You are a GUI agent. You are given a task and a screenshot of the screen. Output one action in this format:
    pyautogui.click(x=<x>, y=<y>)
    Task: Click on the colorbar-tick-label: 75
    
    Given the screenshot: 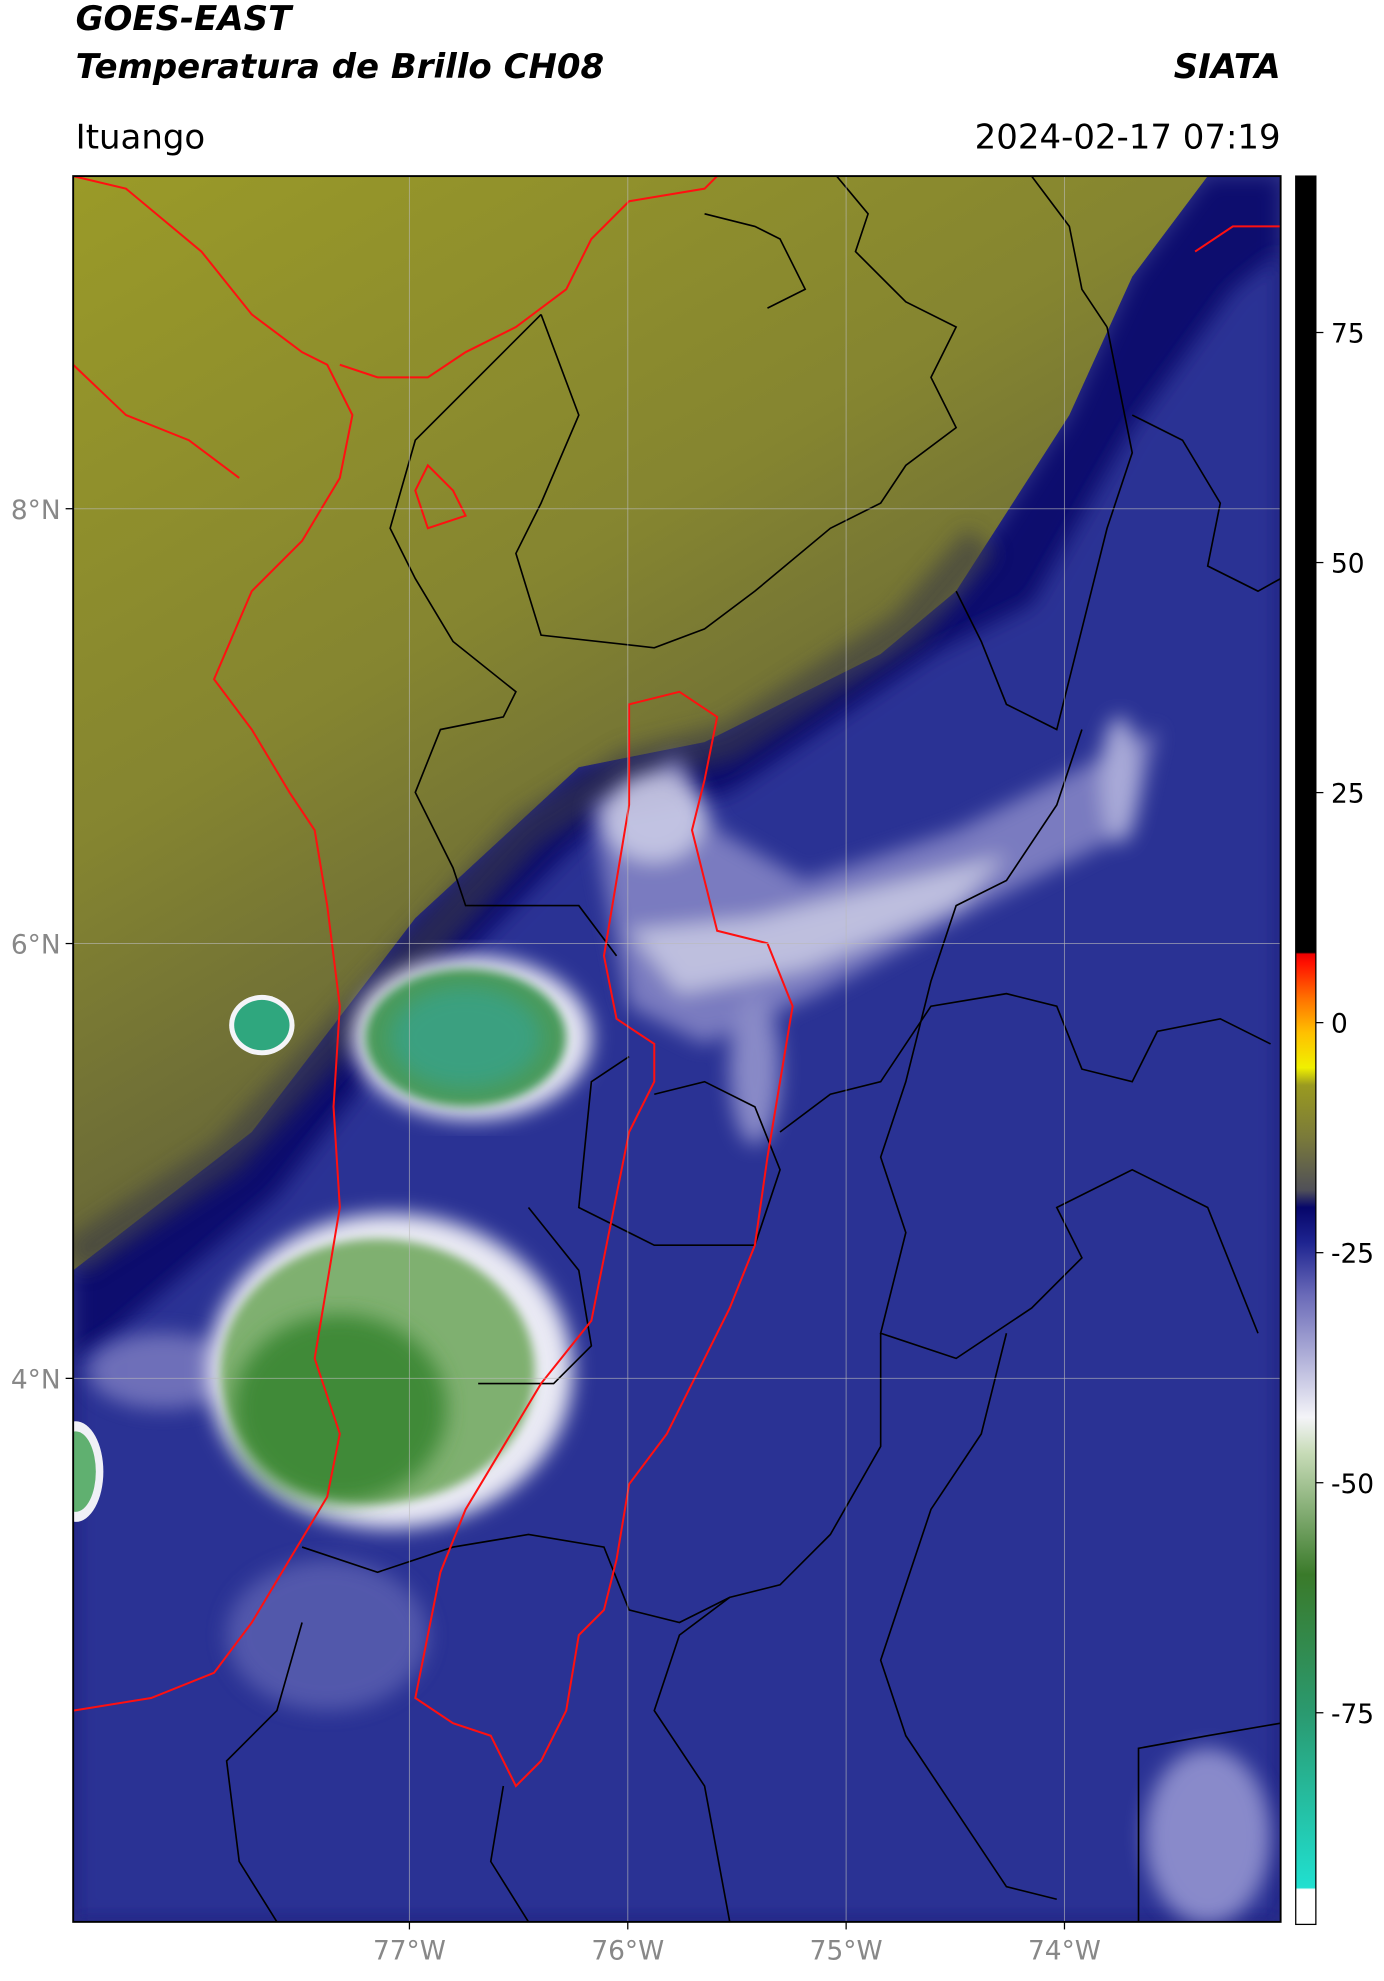 What is the action you would take?
    pyautogui.click(x=1348, y=334)
    